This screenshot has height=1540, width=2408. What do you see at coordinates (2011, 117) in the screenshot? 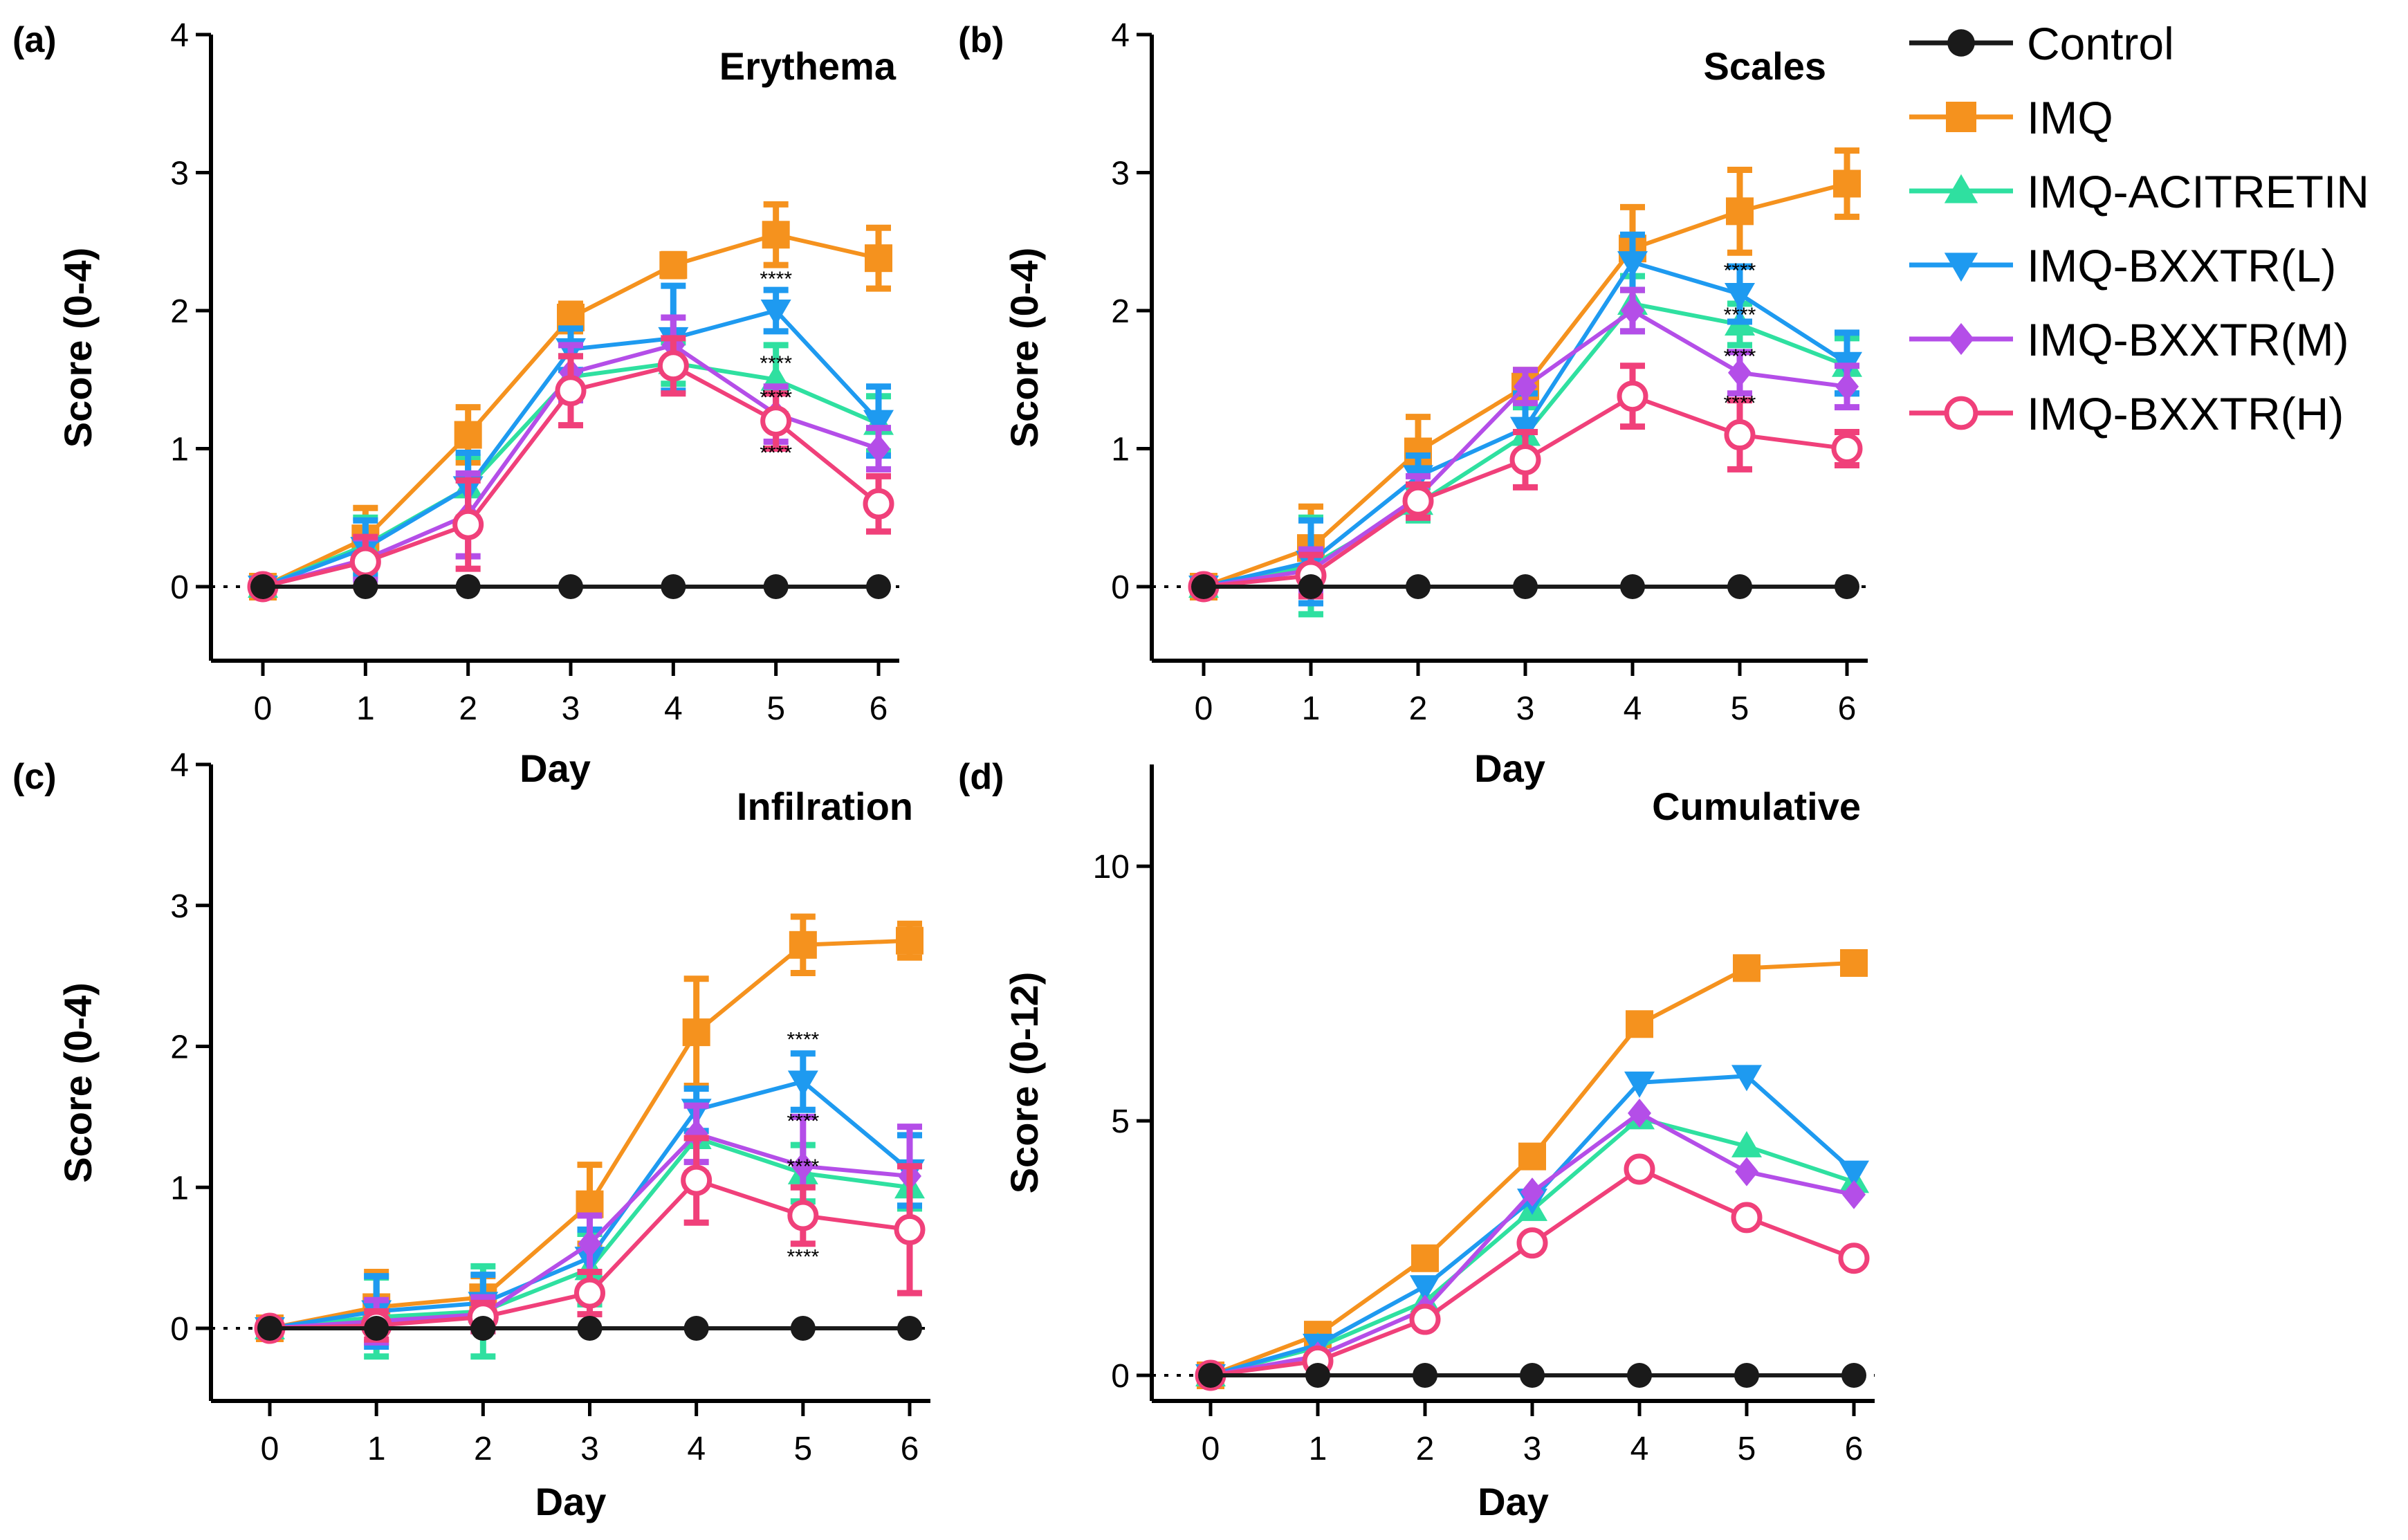
I see `legend-item-imq: IMQ` at bounding box center [2011, 117].